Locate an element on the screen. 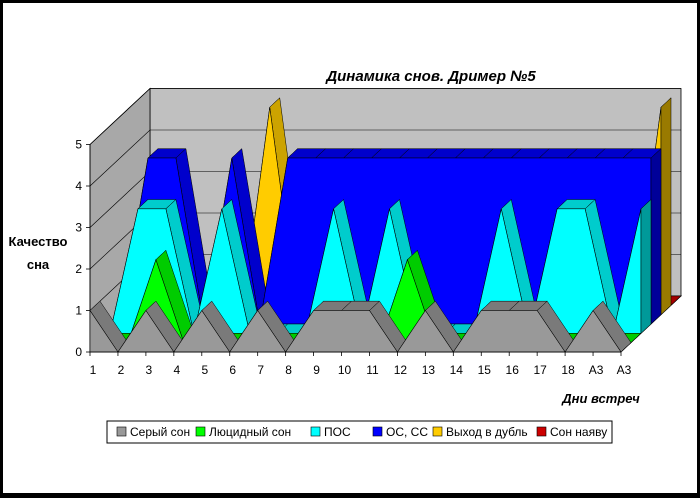 Image resolution: width=700 pixels, height=498 pixels. legend-item-label: Серый сон is located at coordinates (160, 432).